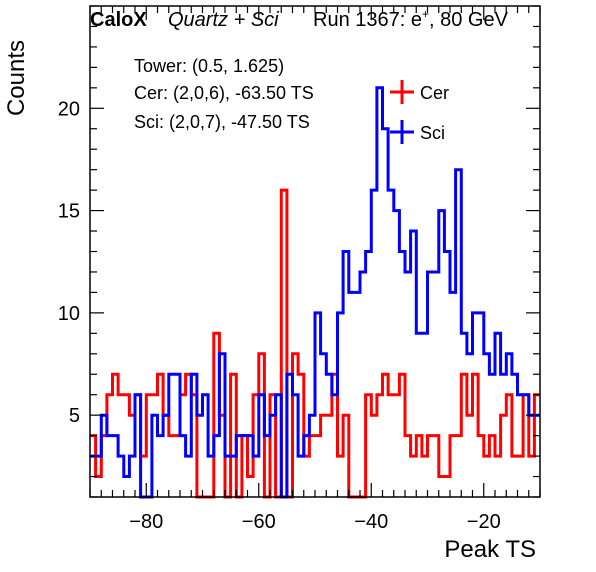 Image resolution: width=596 pixels, height=572 pixels. Describe the element at coordinates (223, 20) in the screenshot. I see `header-subtitle: Quartz + Sci` at that location.